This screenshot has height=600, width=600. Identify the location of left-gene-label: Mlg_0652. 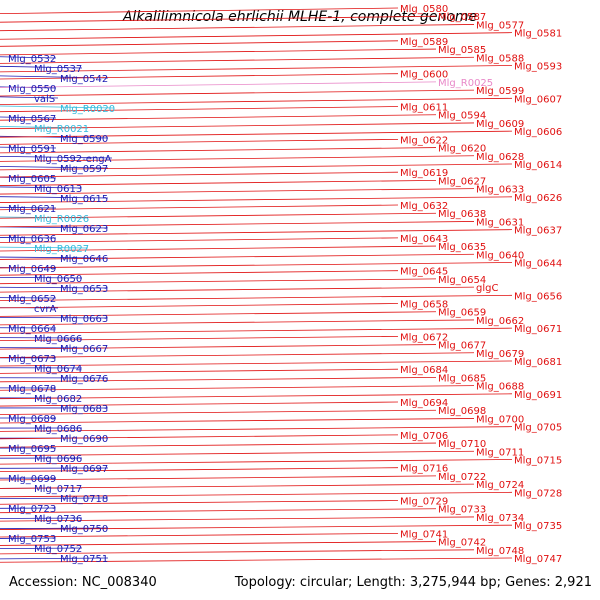
(32, 299).